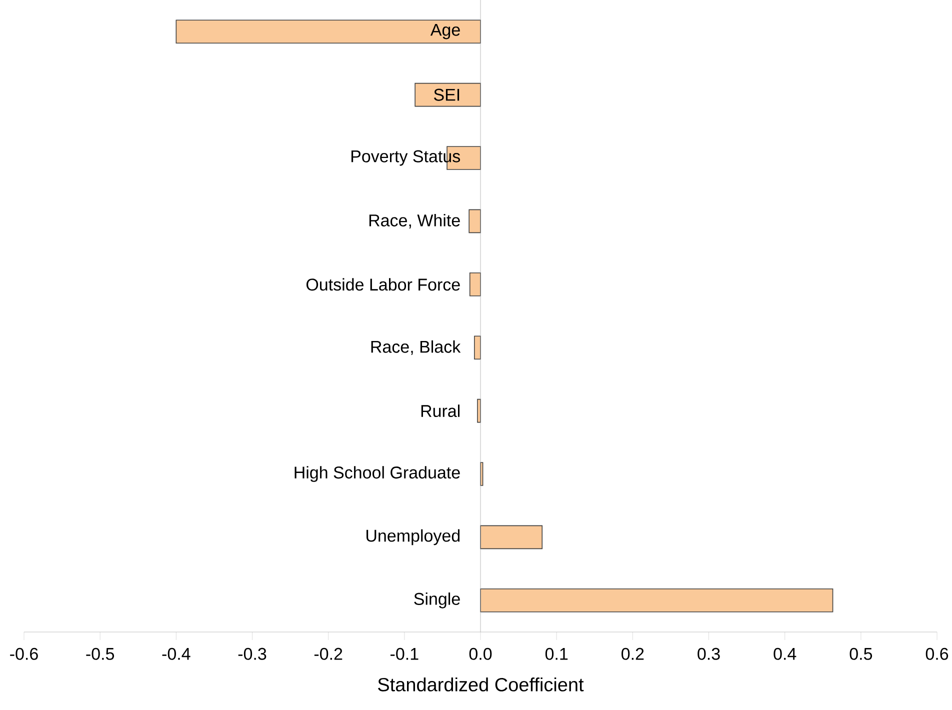 The height and width of the screenshot is (710, 952). I want to click on x-tick-label: -0.3, so click(252, 654).